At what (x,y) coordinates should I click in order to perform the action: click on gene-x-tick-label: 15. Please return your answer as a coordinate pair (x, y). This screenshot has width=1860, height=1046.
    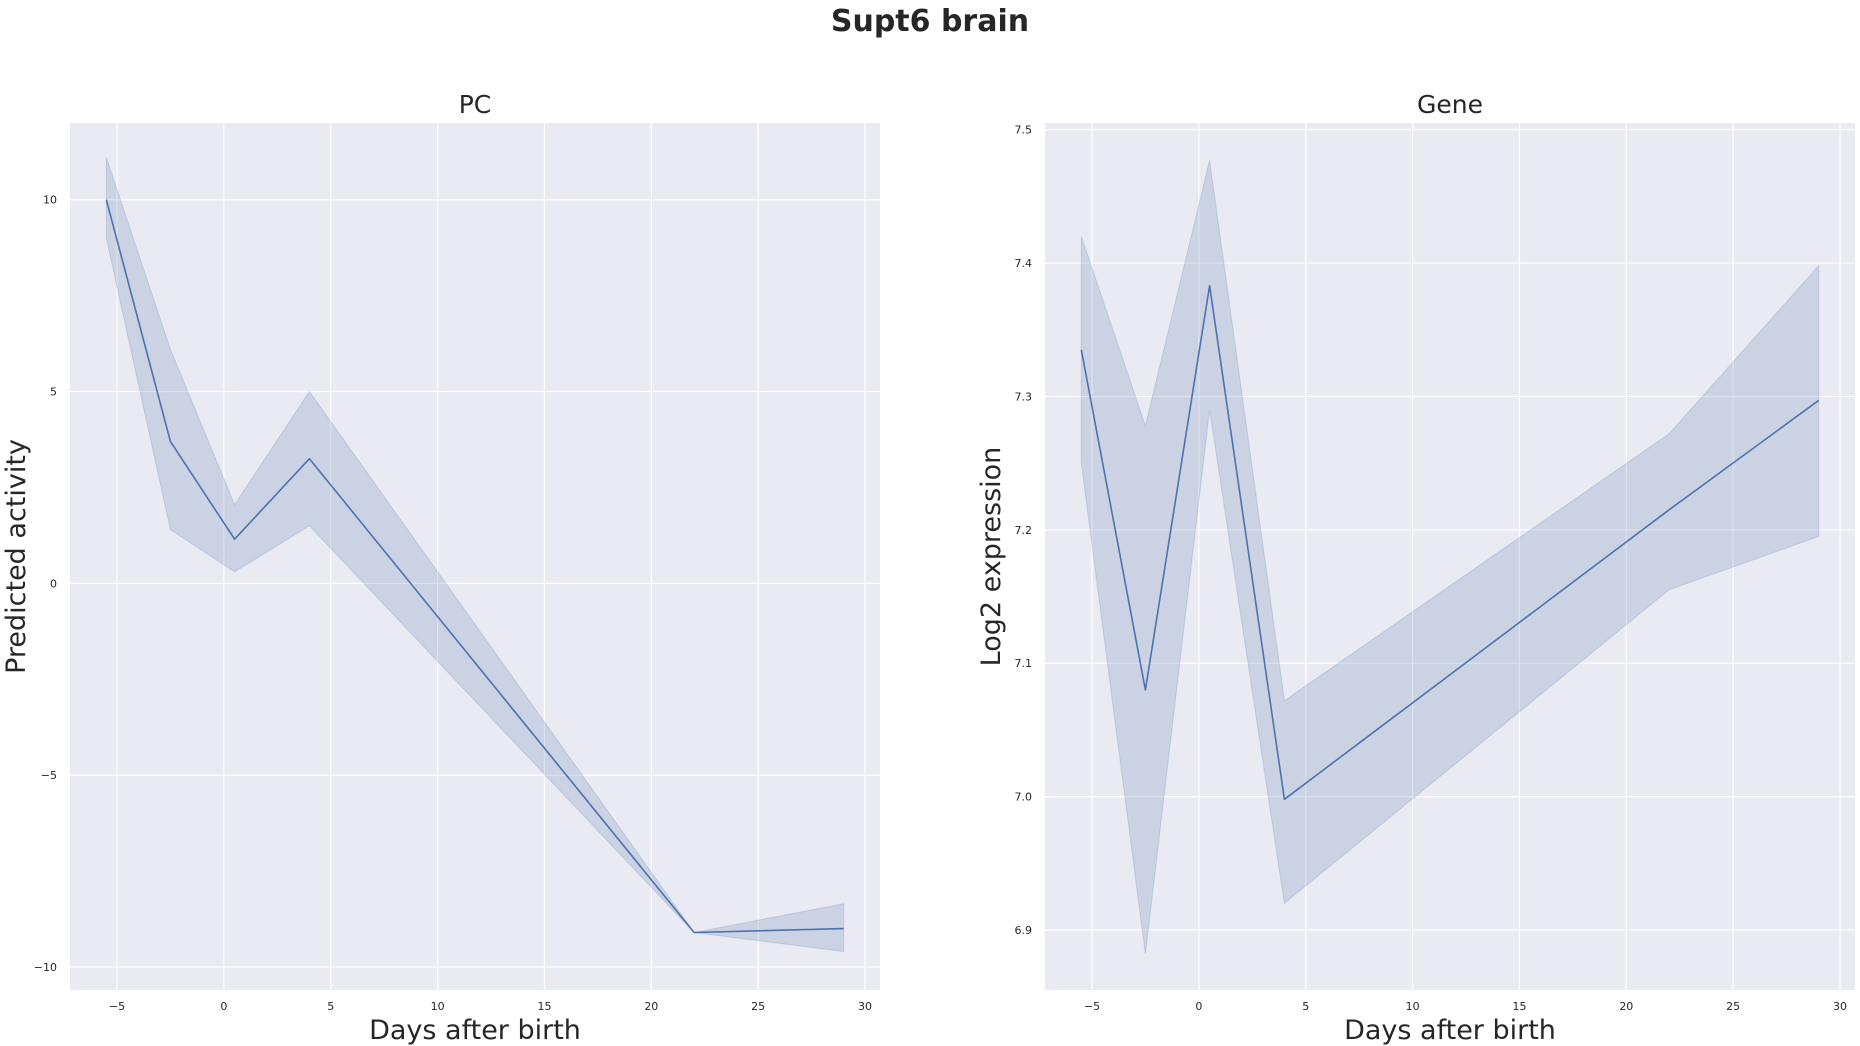
    Looking at the image, I should click on (1519, 1006).